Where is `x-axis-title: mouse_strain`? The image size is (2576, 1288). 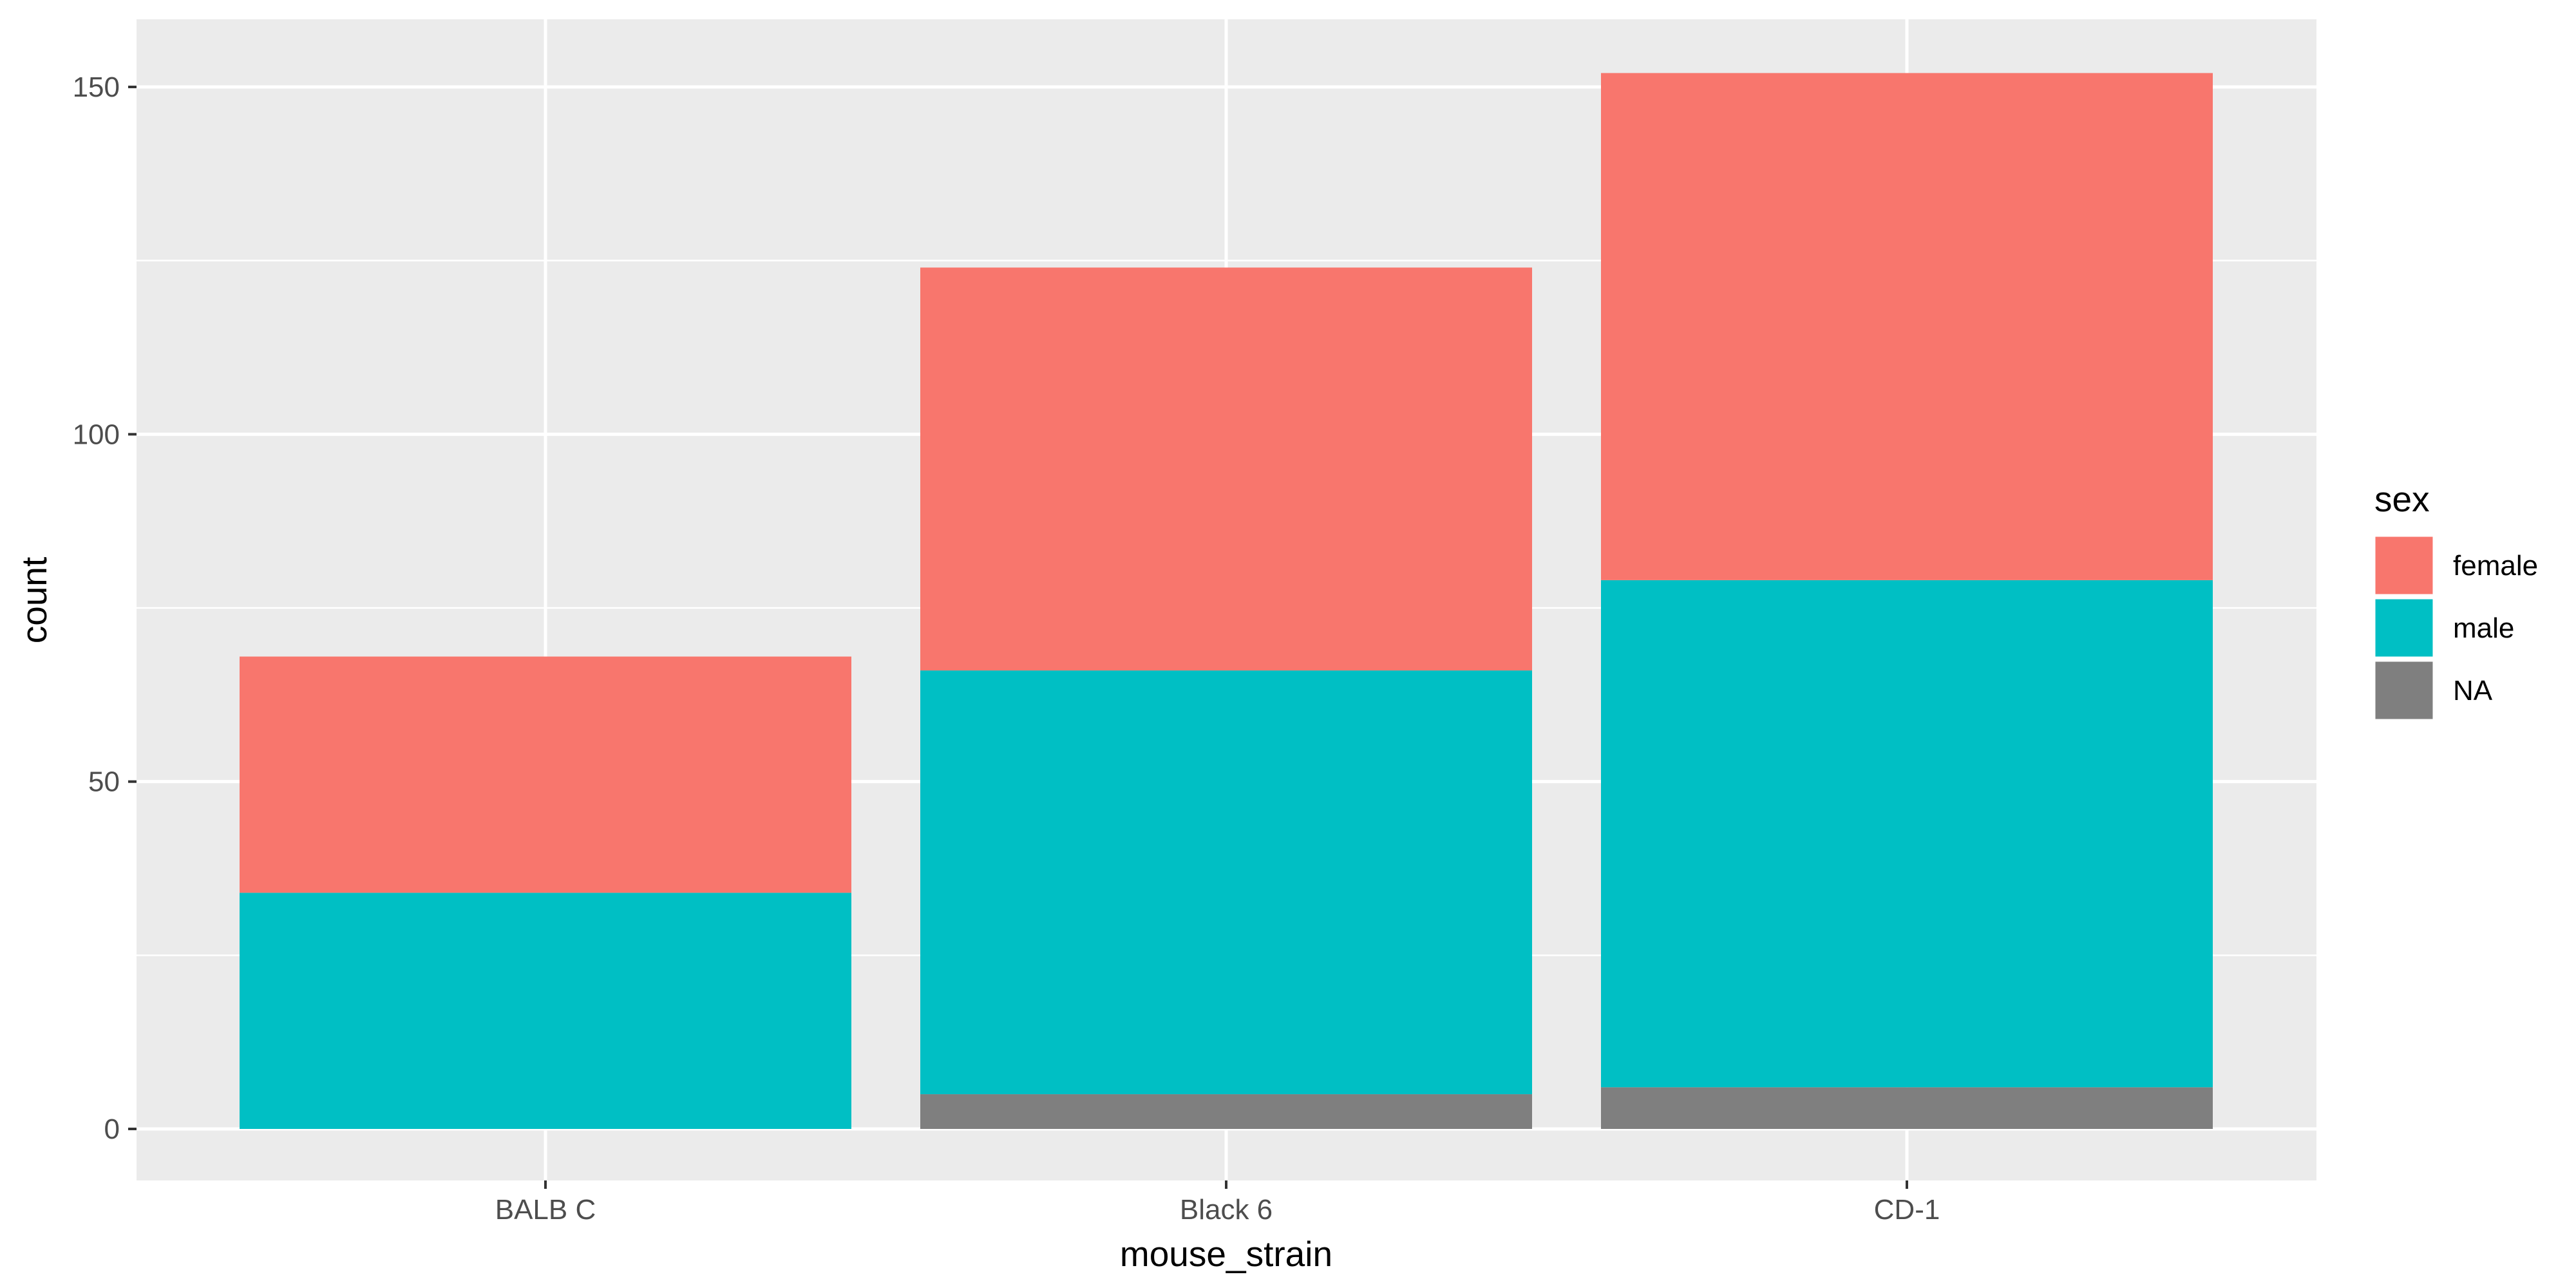 x-axis-title: mouse_strain is located at coordinates (1226, 1254).